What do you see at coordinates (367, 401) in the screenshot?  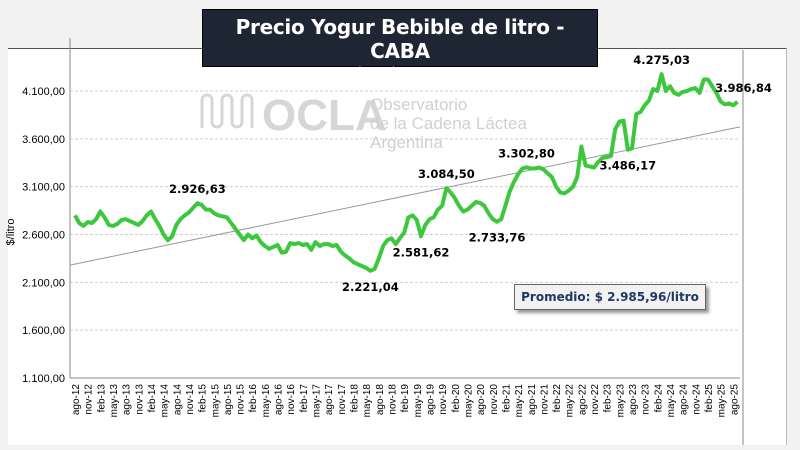 I see `x-tick-label: may-18` at bounding box center [367, 401].